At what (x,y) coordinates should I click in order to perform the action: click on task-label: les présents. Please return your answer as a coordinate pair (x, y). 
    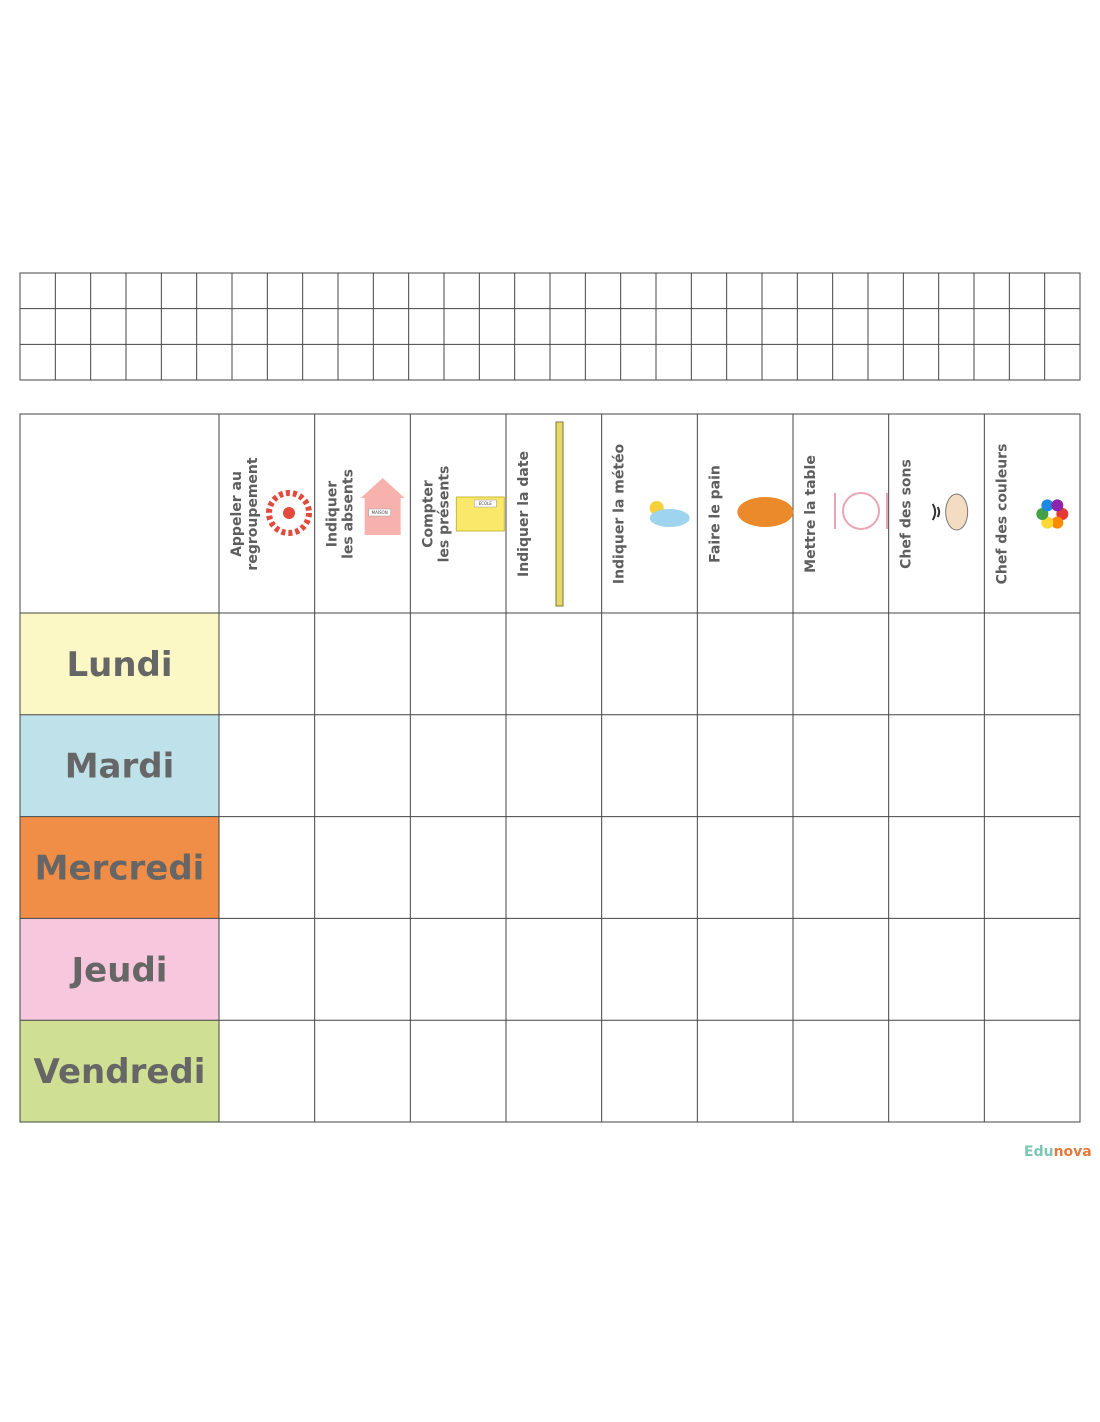
    Looking at the image, I should click on (444, 514).